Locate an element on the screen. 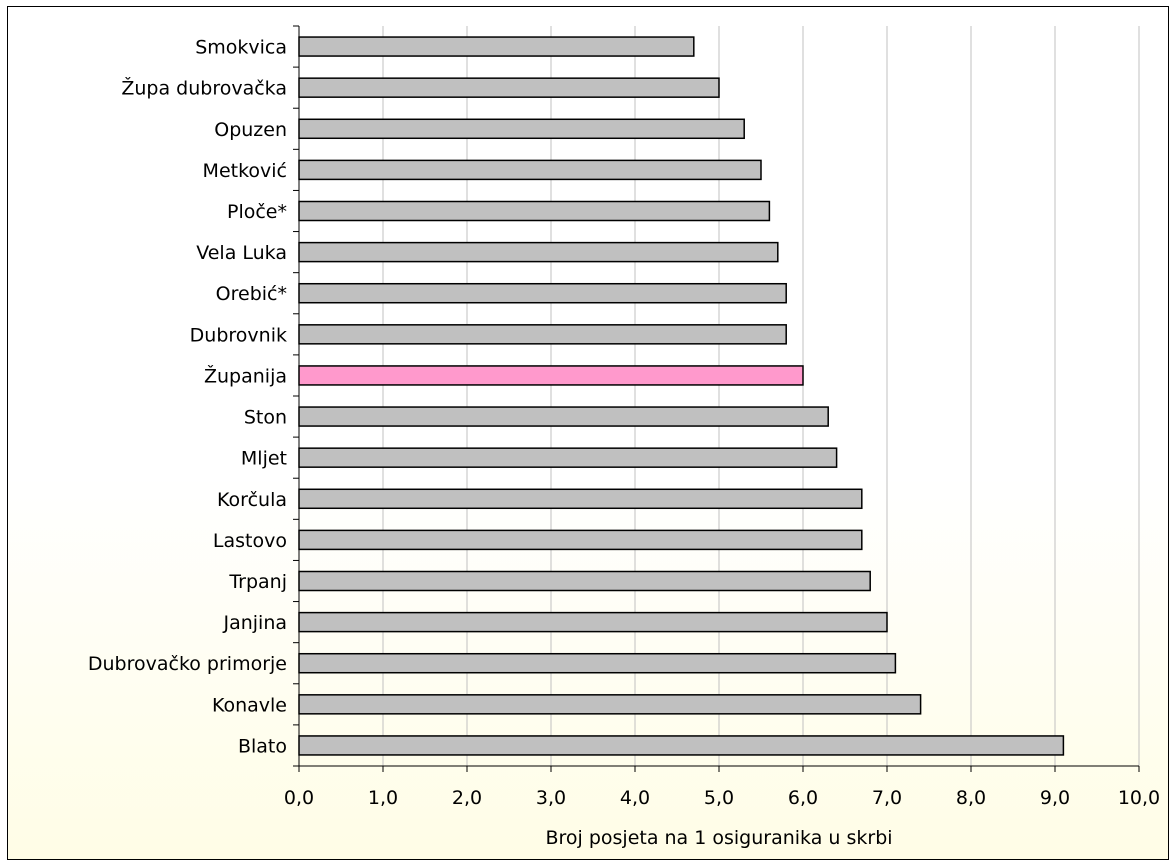 This screenshot has height=866, width=1173. category-label: Lastovo is located at coordinates (250, 541).